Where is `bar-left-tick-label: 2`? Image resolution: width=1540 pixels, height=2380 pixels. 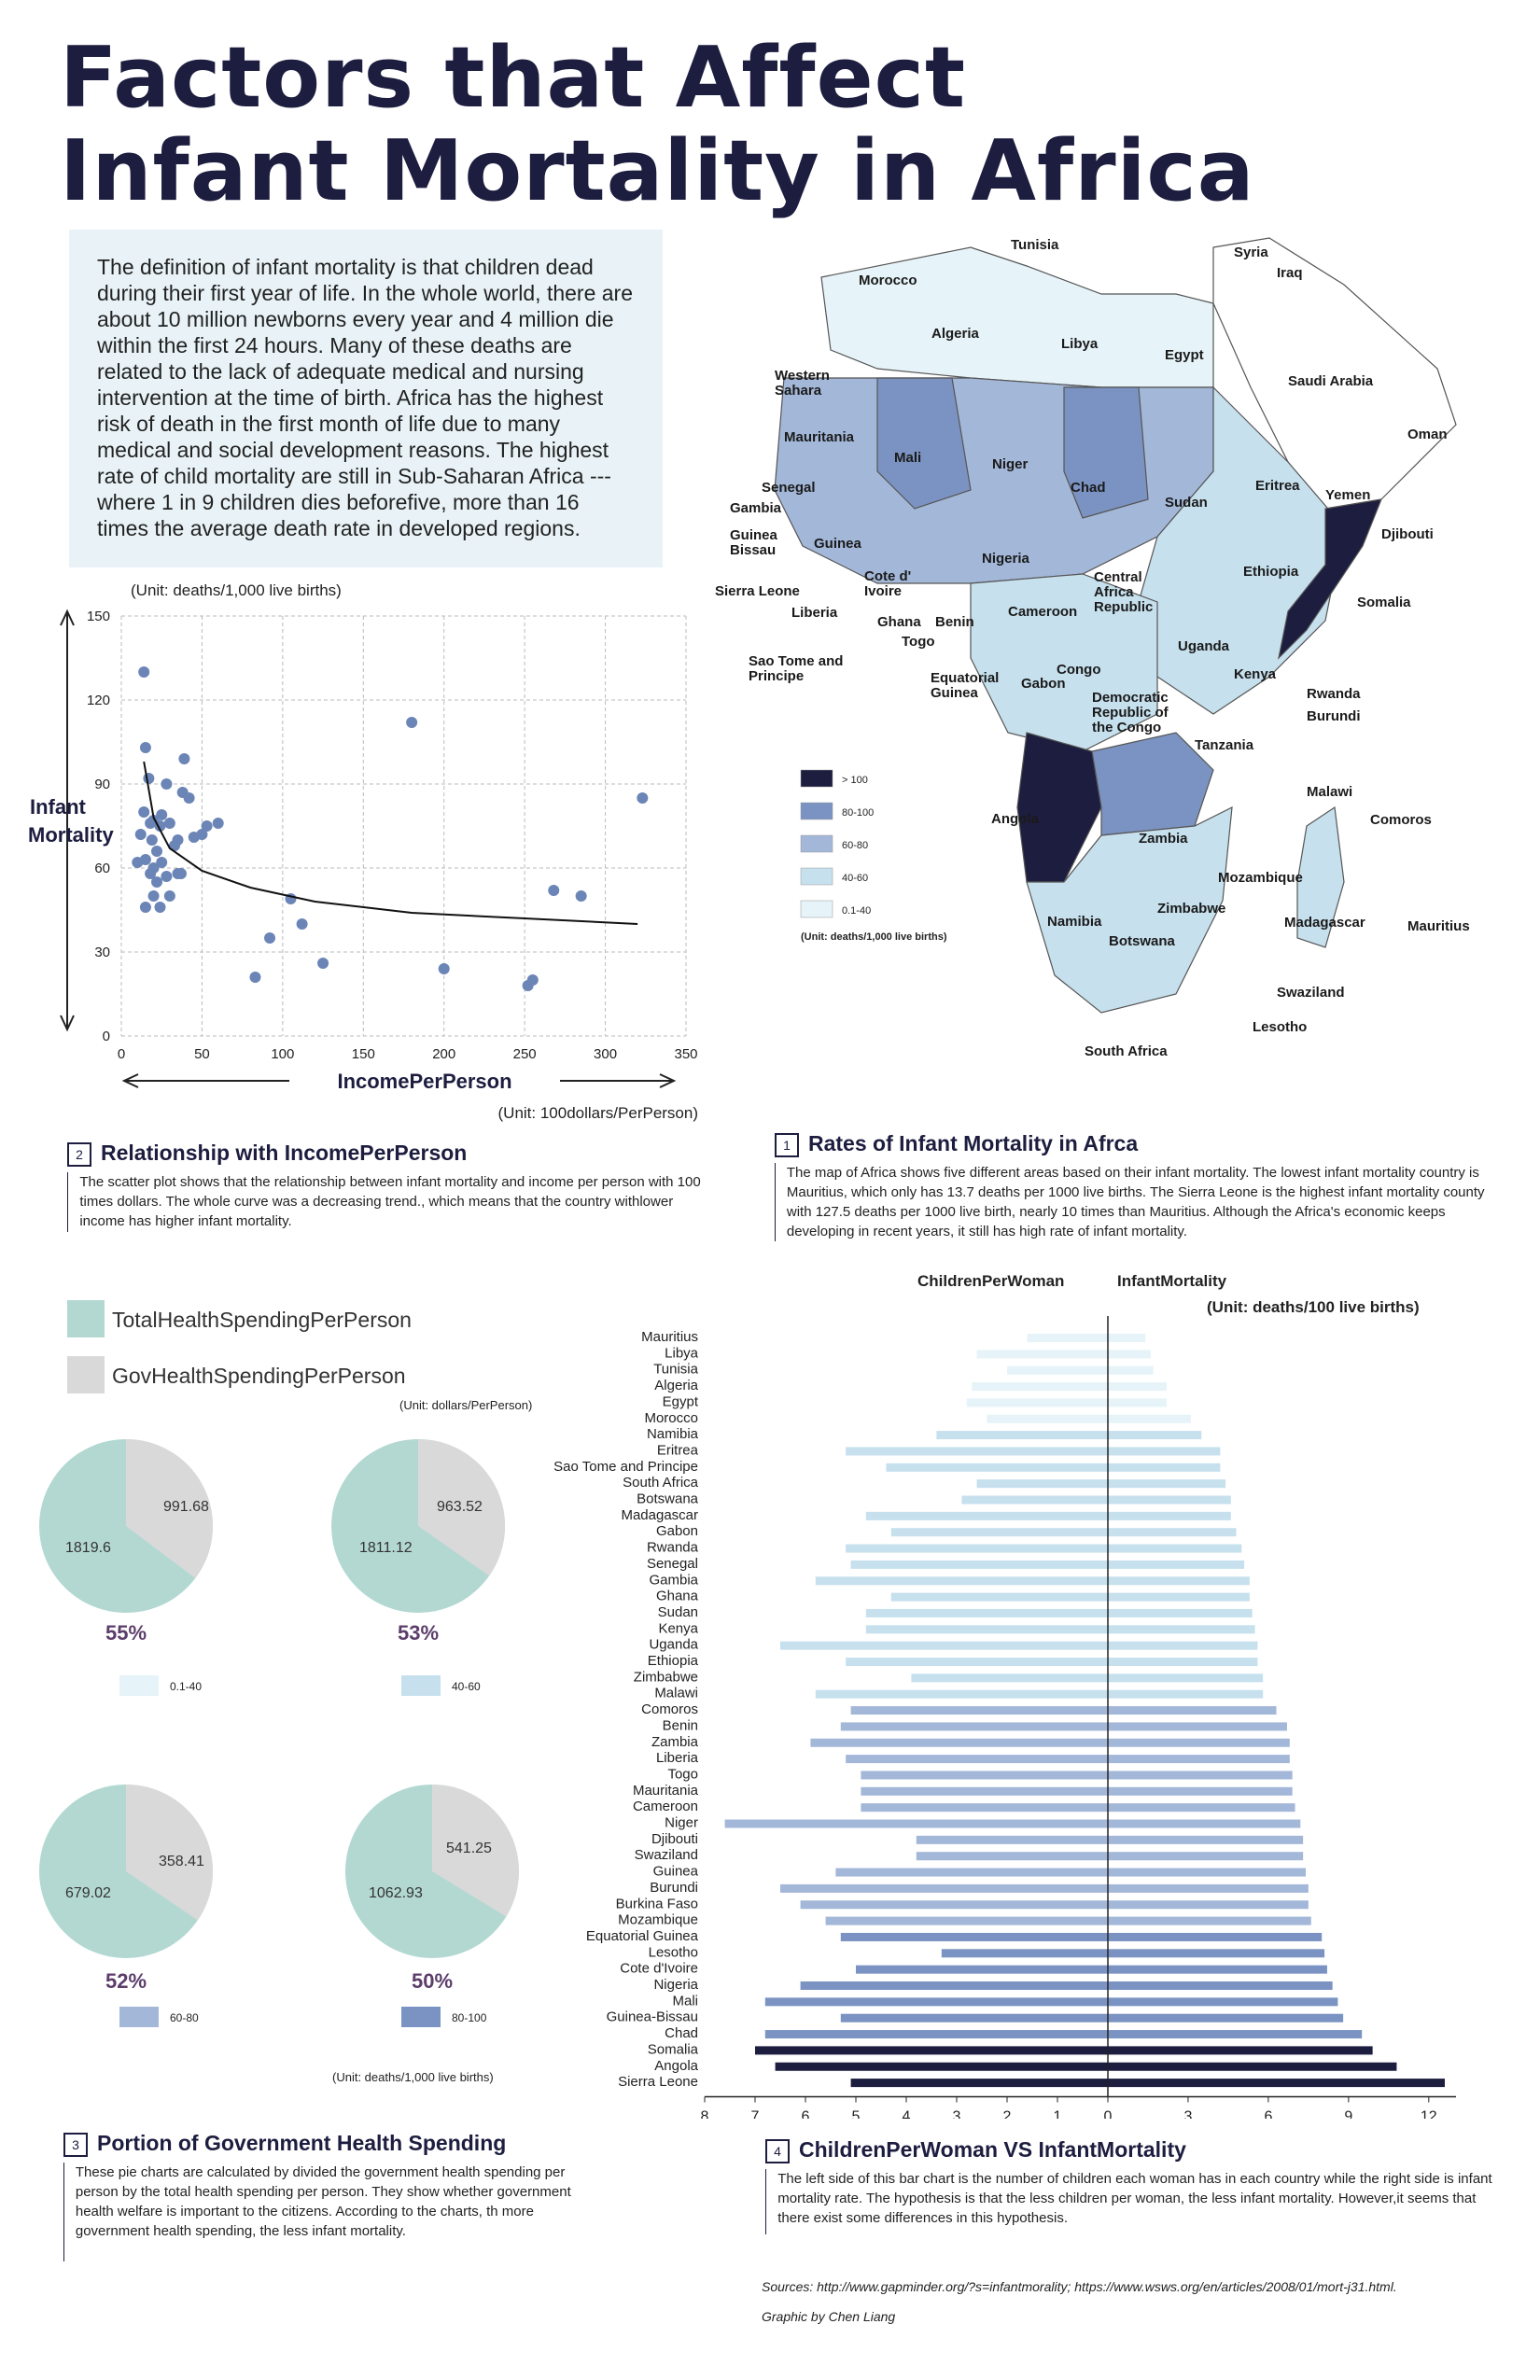
bar-left-tick-label: 2 is located at coordinates (1008, 2113).